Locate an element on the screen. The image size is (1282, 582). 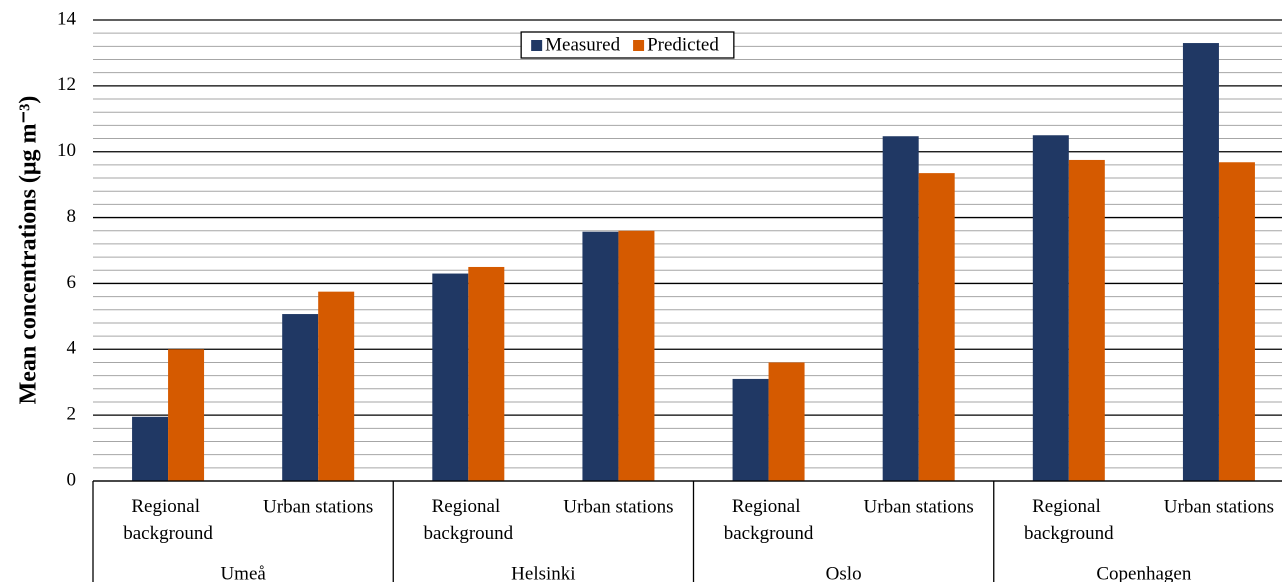
legend: Measured Predicted is located at coordinates (627, 45).